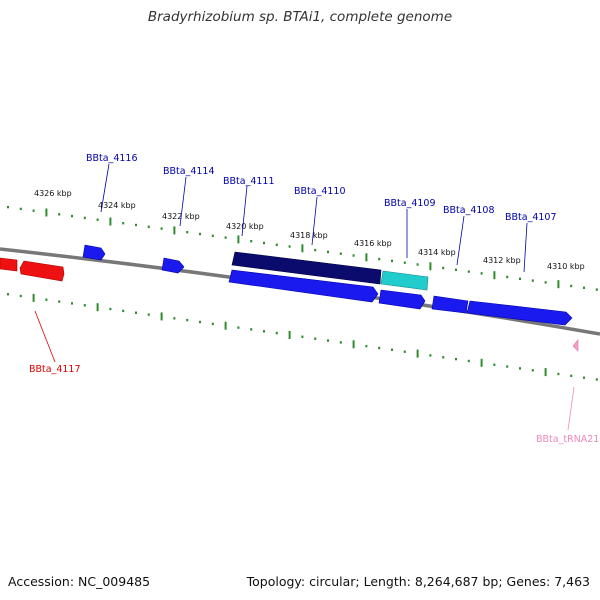 The height and width of the screenshot is (600, 600). I want to click on gene-BBta_tRNA21, so click(575, 345).